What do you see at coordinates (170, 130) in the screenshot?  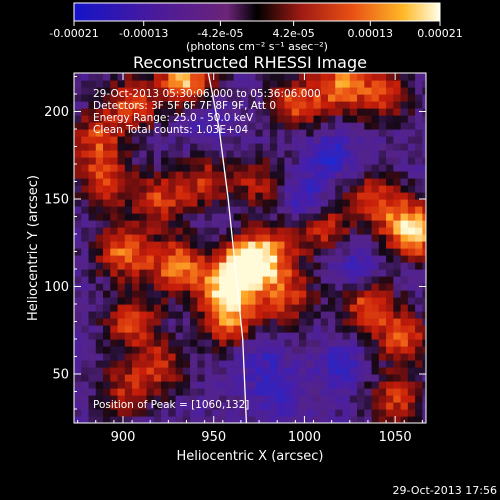 I see `annotation-total-counts: Clean Total counts: 1.03E+04` at bounding box center [170, 130].